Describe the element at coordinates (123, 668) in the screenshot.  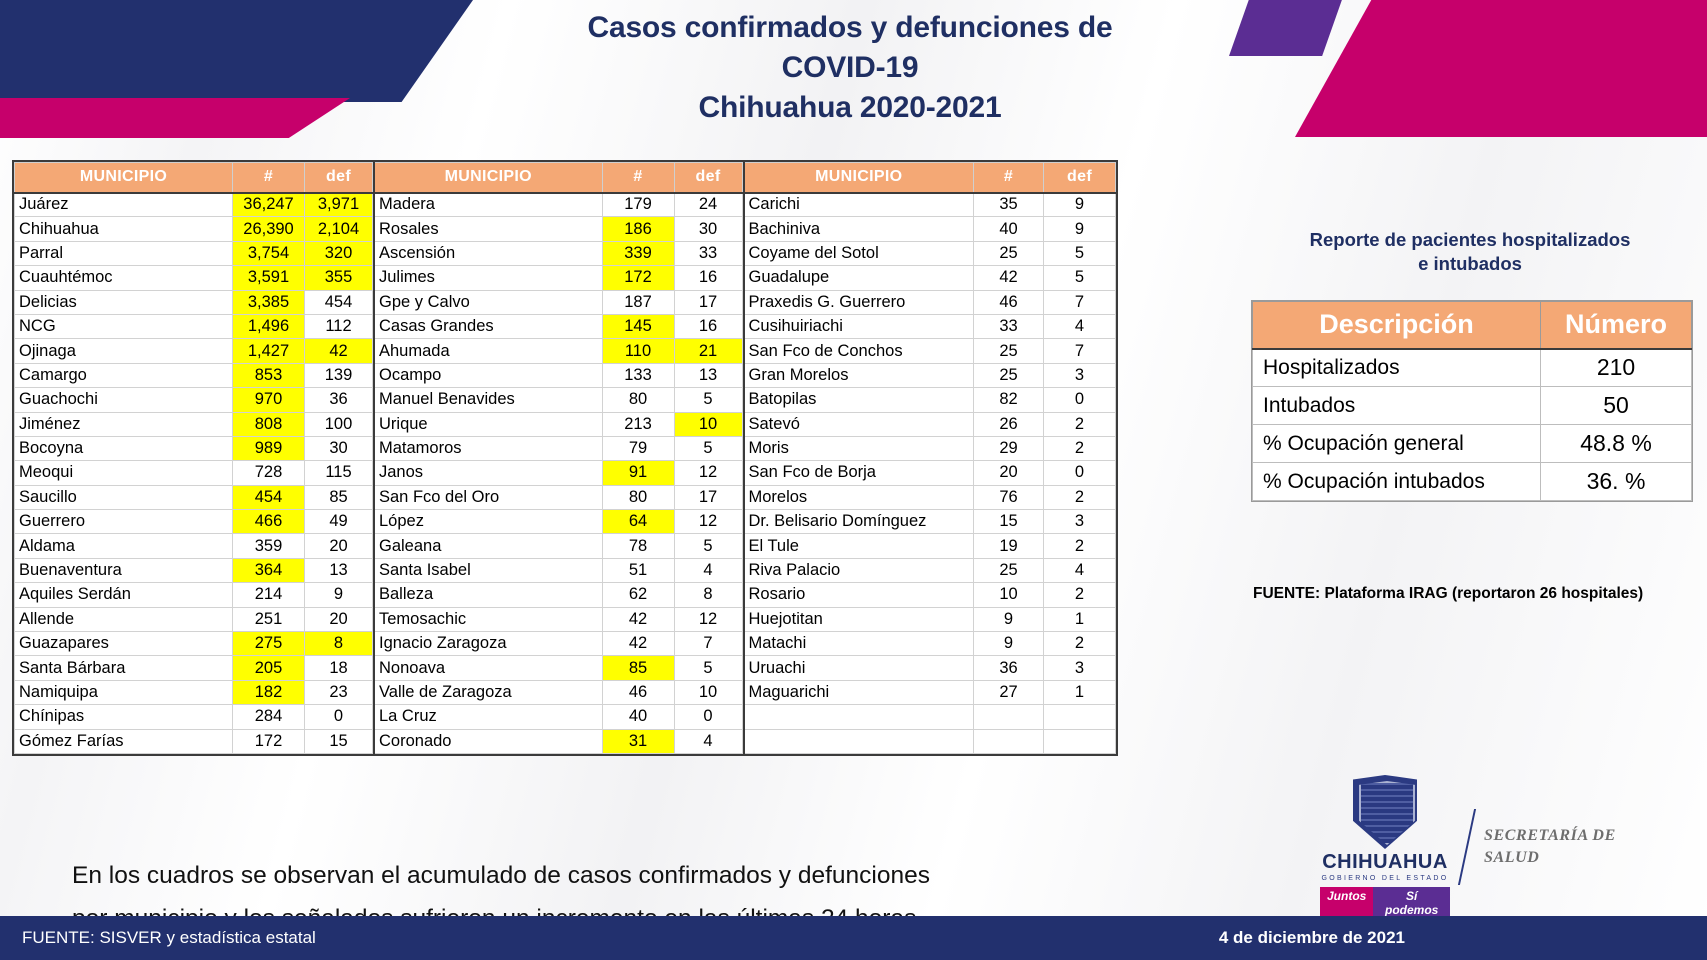
I see `cell-municipio: Santa Bárbara` at that location.